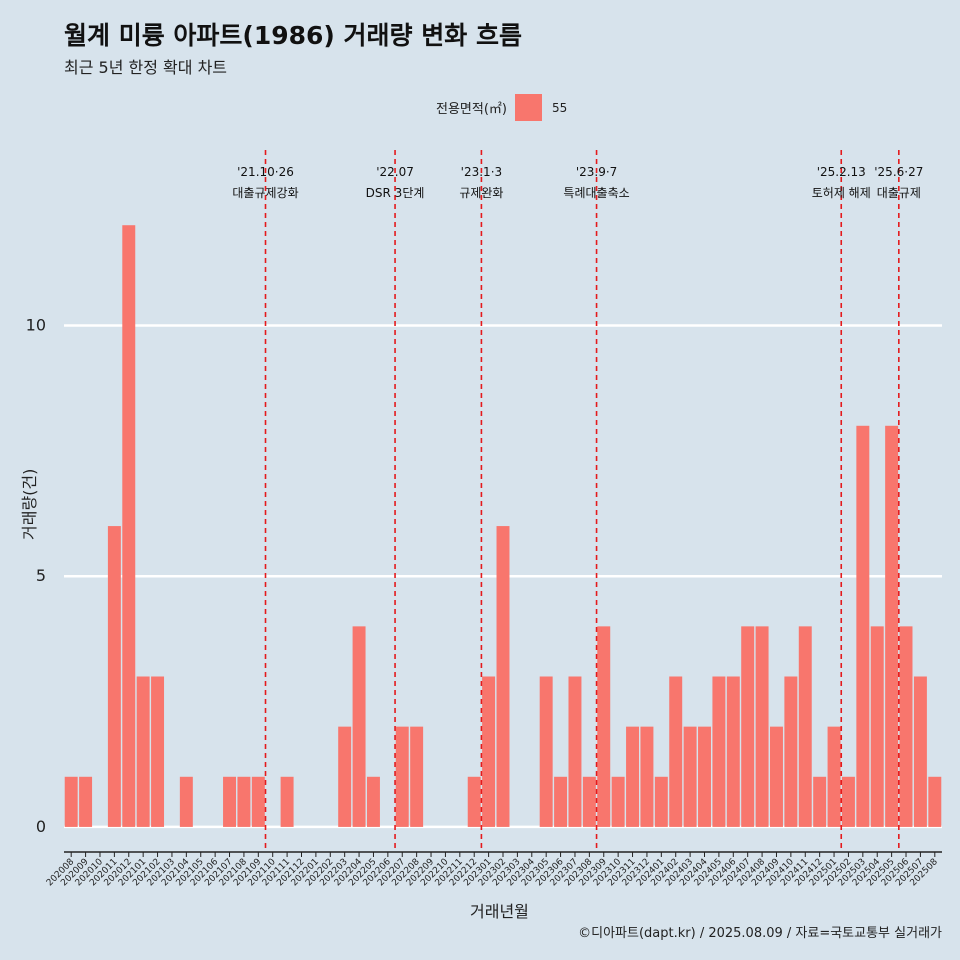  What do you see at coordinates (265, 193) in the screenshot?
I see `event-label: 대출규제강화` at bounding box center [265, 193].